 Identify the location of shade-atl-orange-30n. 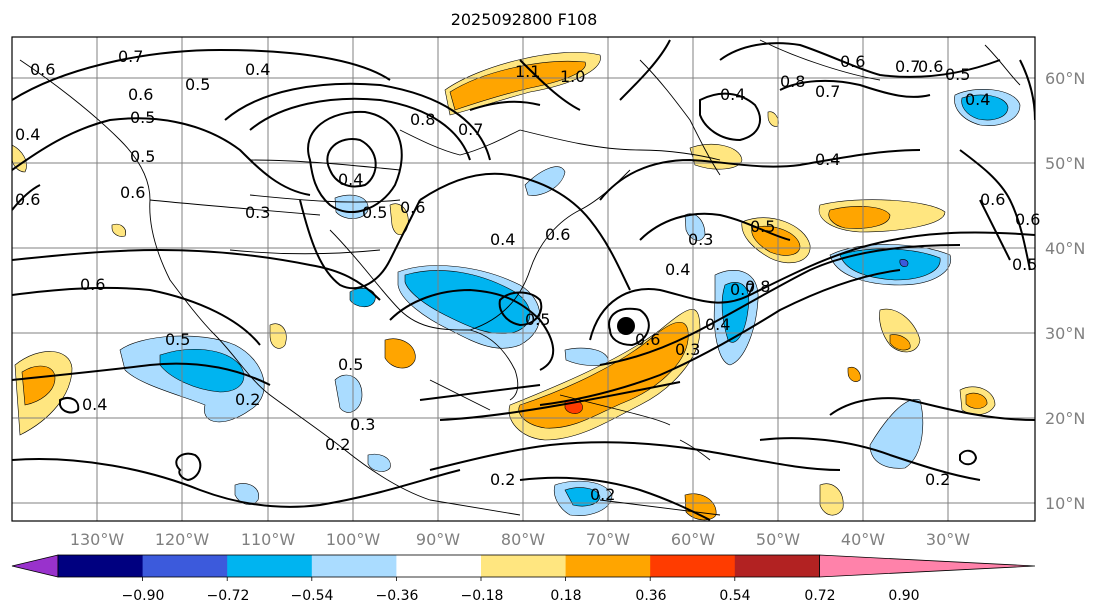
(900, 342).